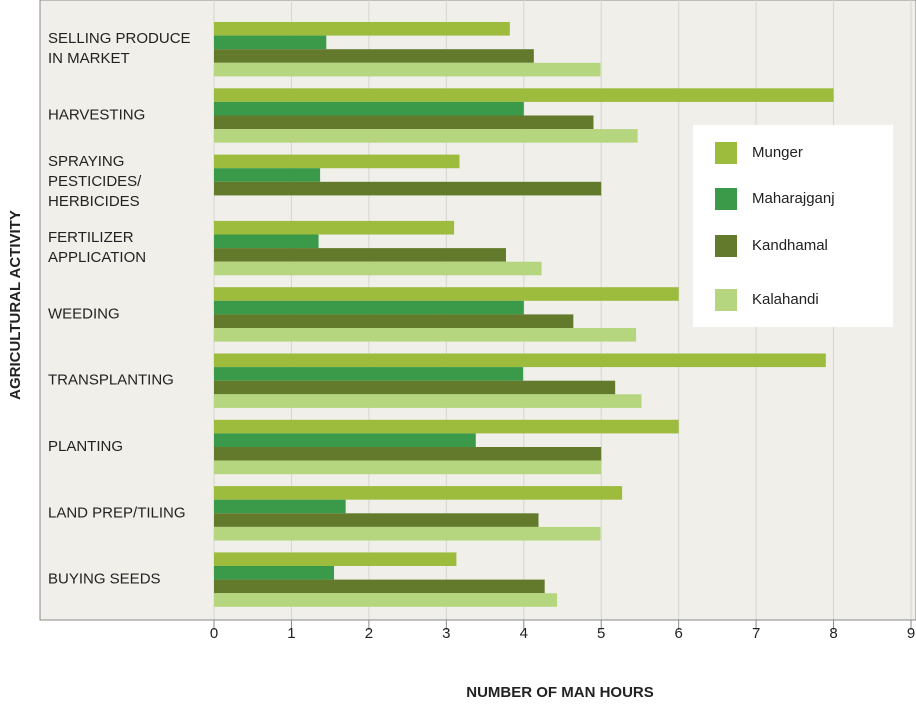 The image size is (916, 708). I want to click on y-tick-label: TRANSPLANTING, so click(111, 380).